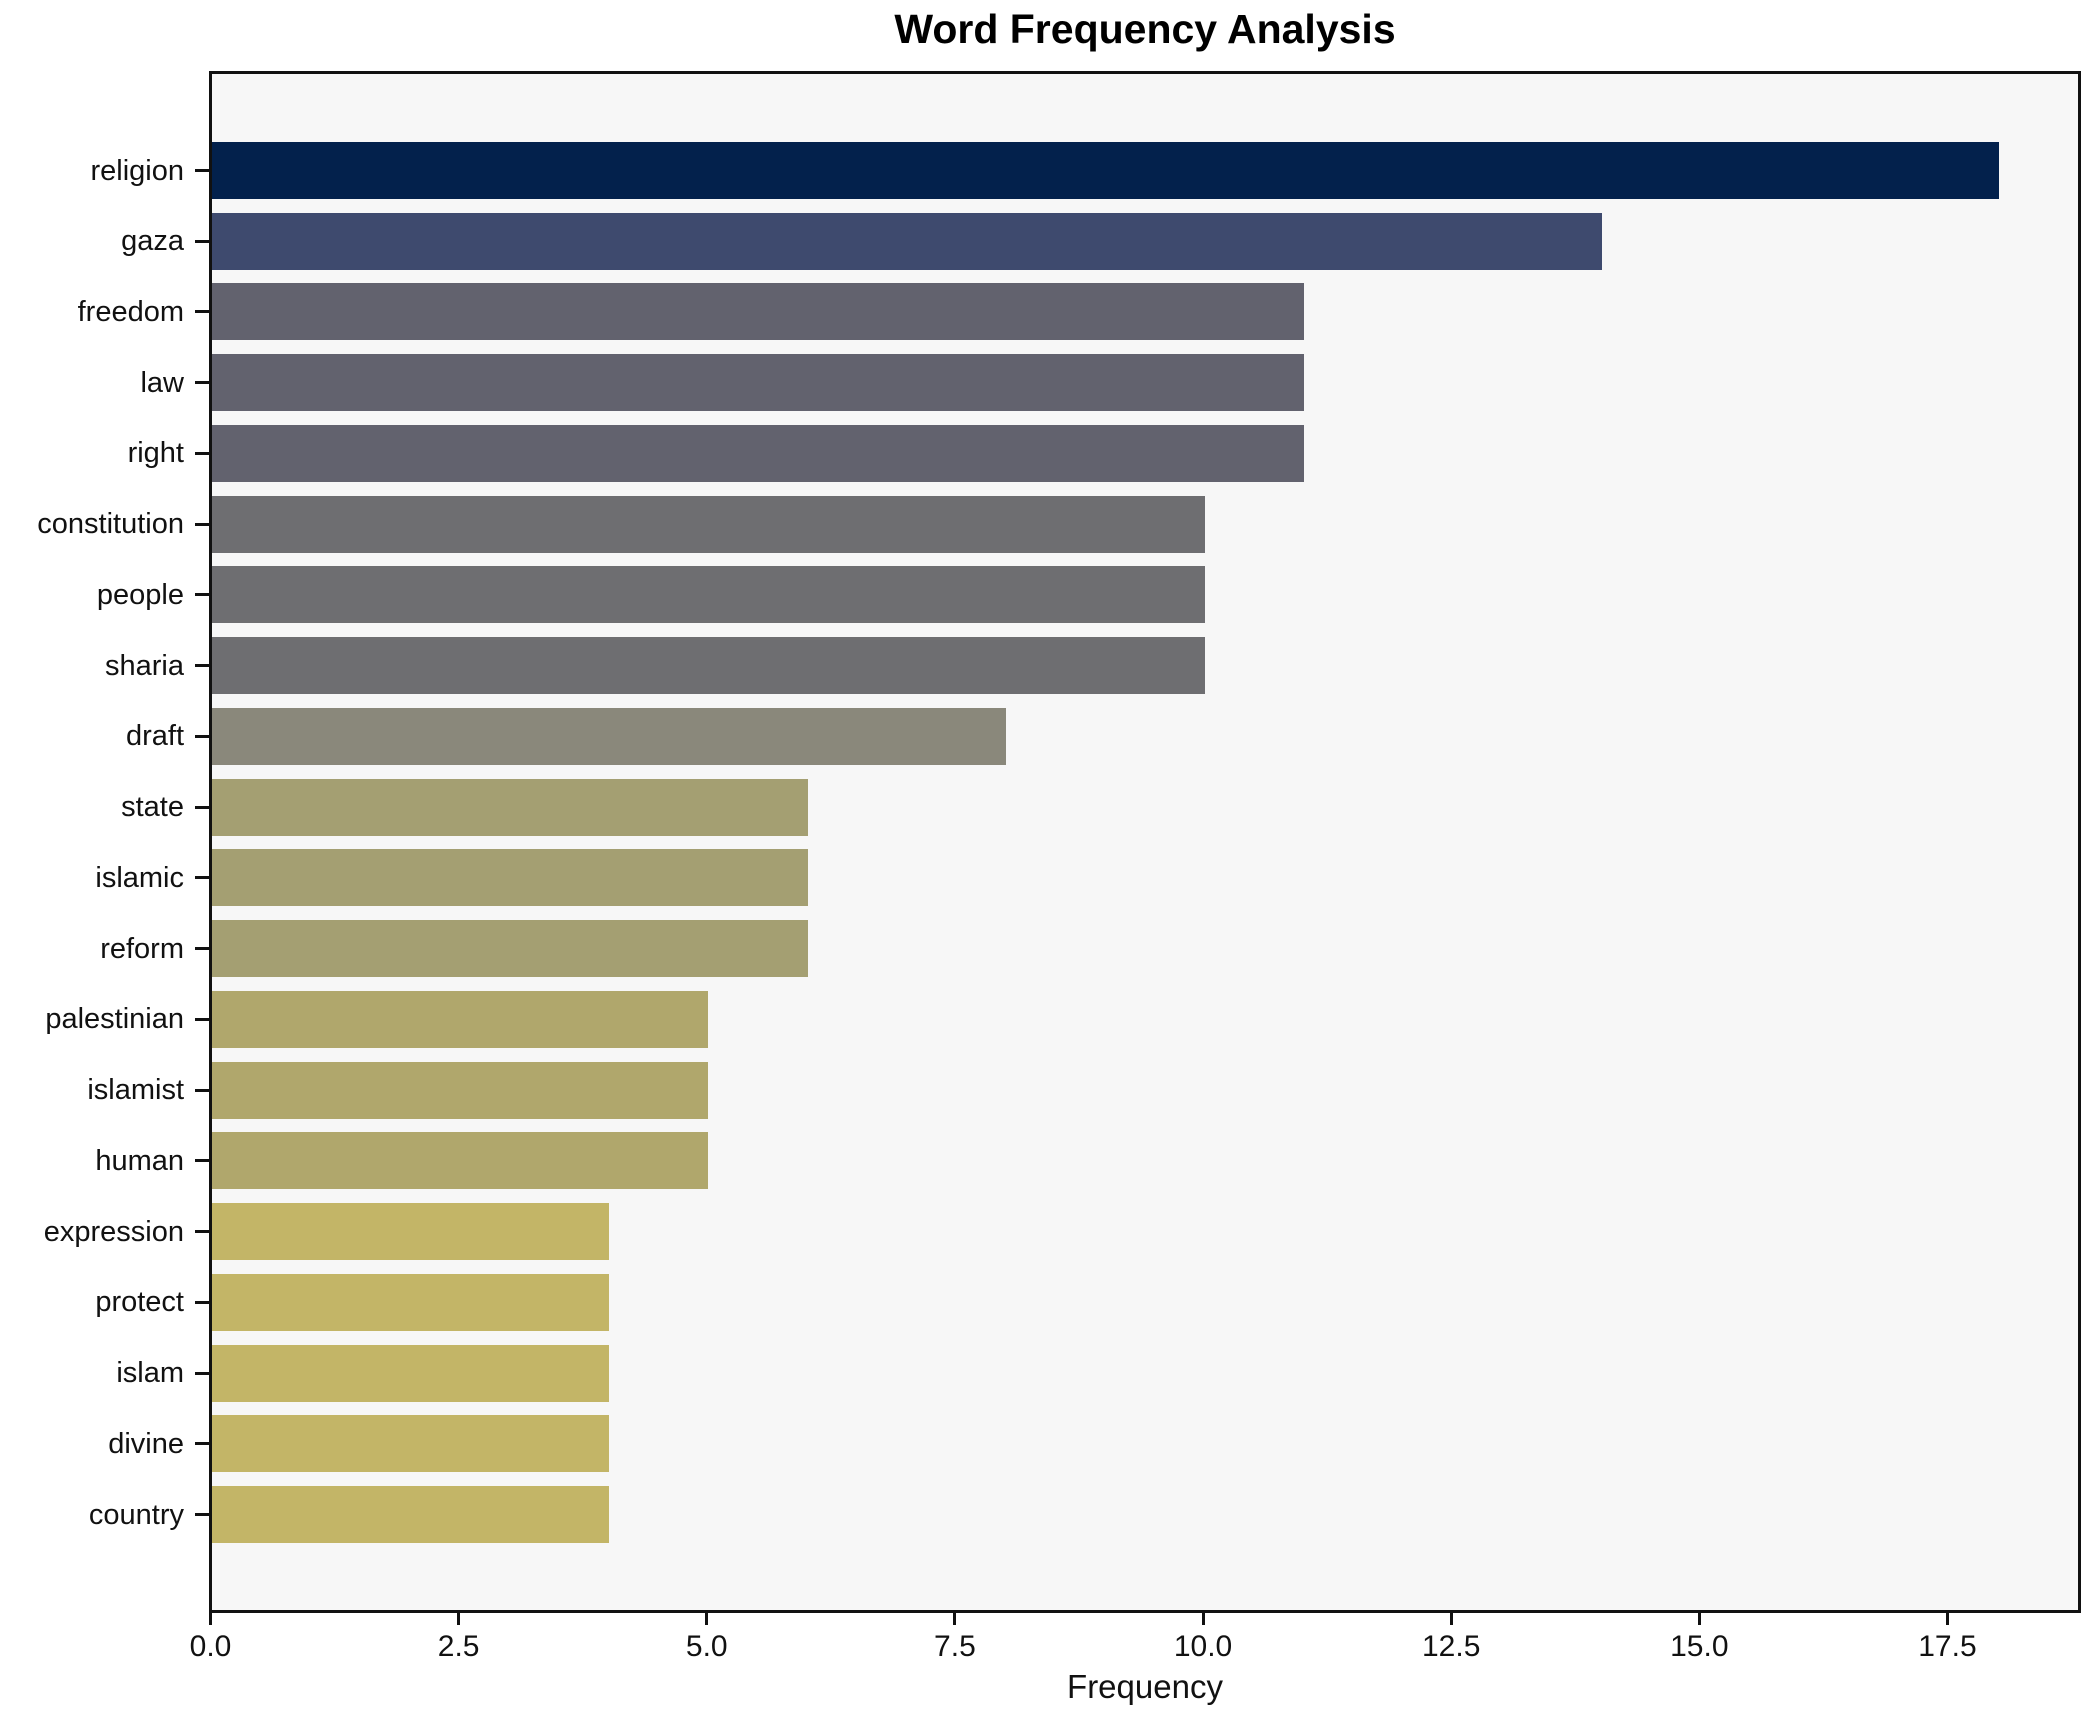 This screenshot has height=1722, width=2087. Describe the element at coordinates (510, 949) in the screenshot. I see `bar-reform` at that location.